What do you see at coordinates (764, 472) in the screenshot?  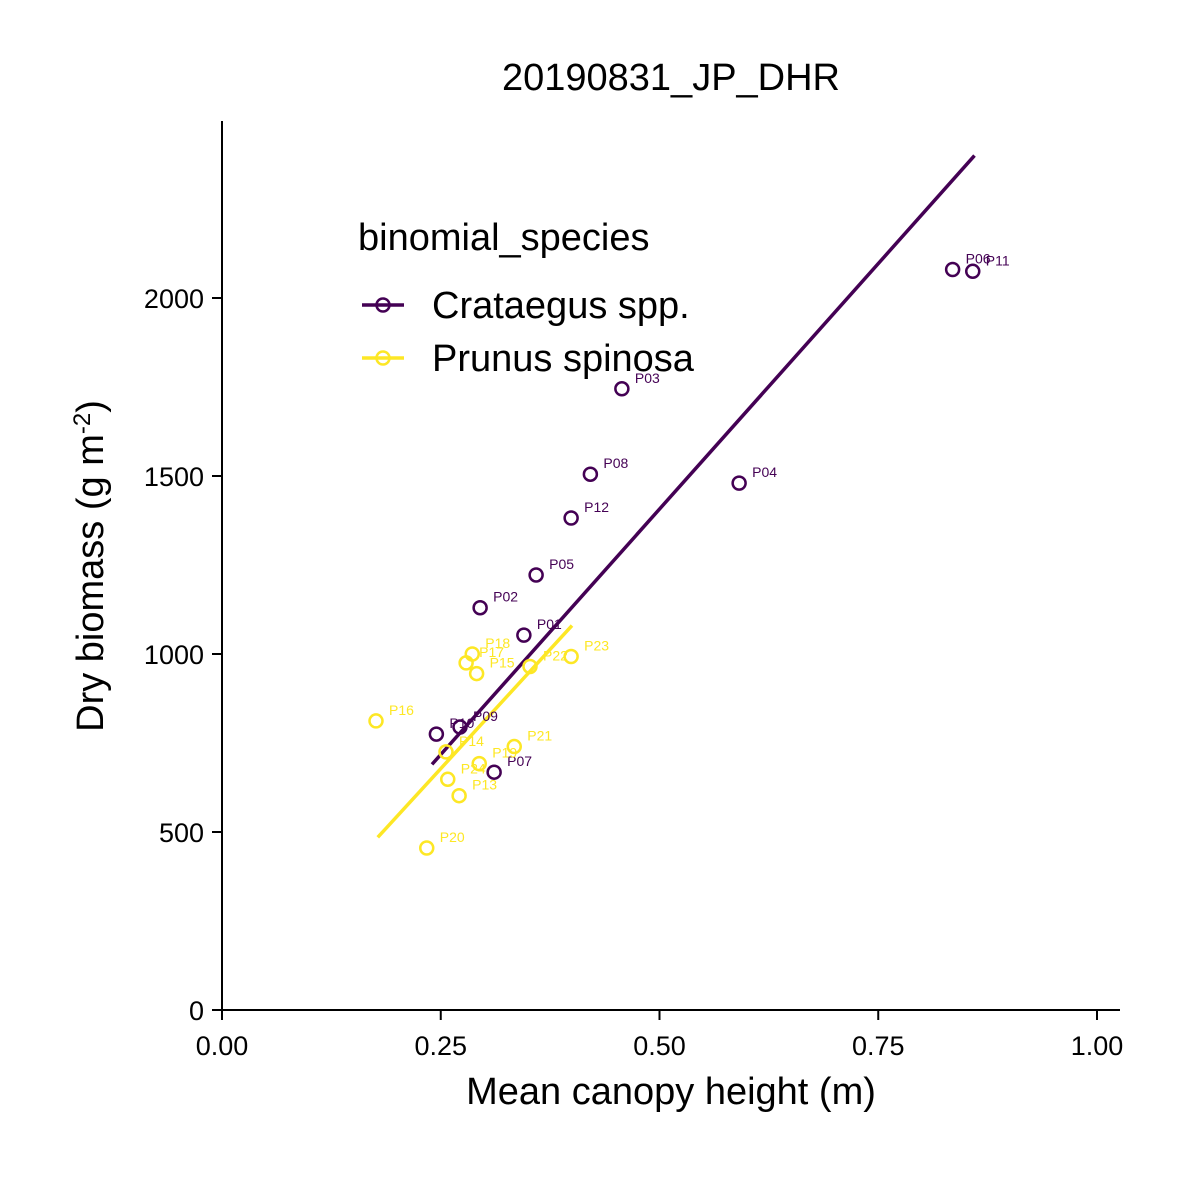 I see `point-label: P04` at bounding box center [764, 472].